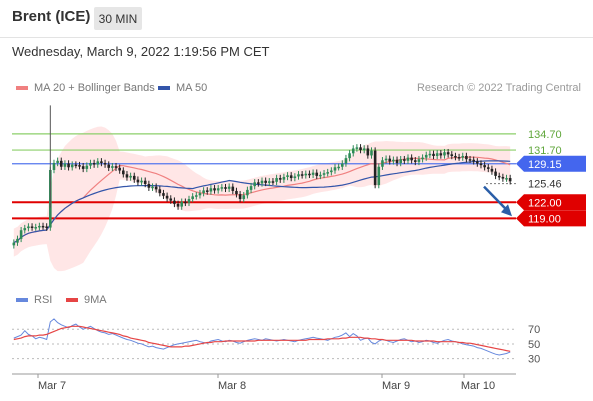 This screenshot has width=593, height=401. I want to click on level-label-134.70: 134.70, so click(545, 135).